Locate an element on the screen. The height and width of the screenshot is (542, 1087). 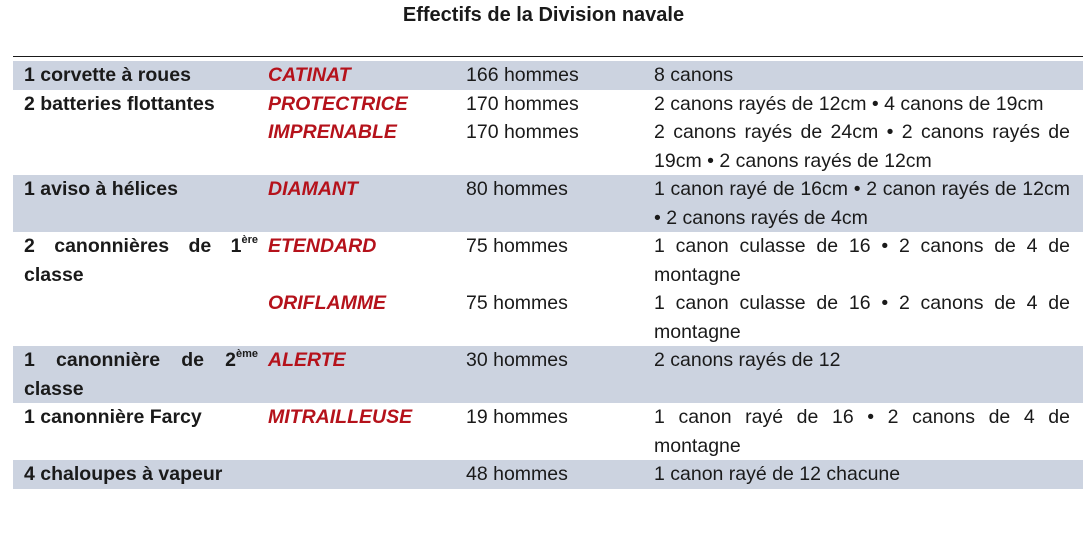
armament: 8 canons is located at coordinates (694, 75).